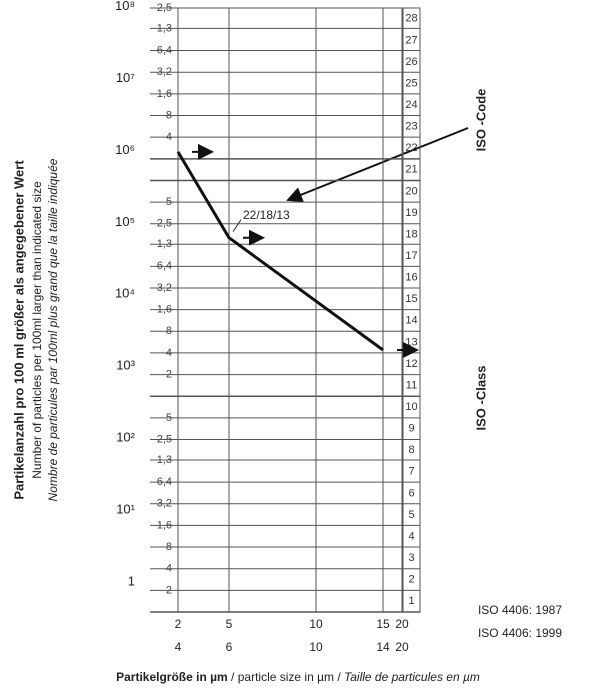 The height and width of the screenshot is (689, 589). What do you see at coordinates (383, 647) in the screenshot?
I see `x-tick-label-1999: 14` at bounding box center [383, 647].